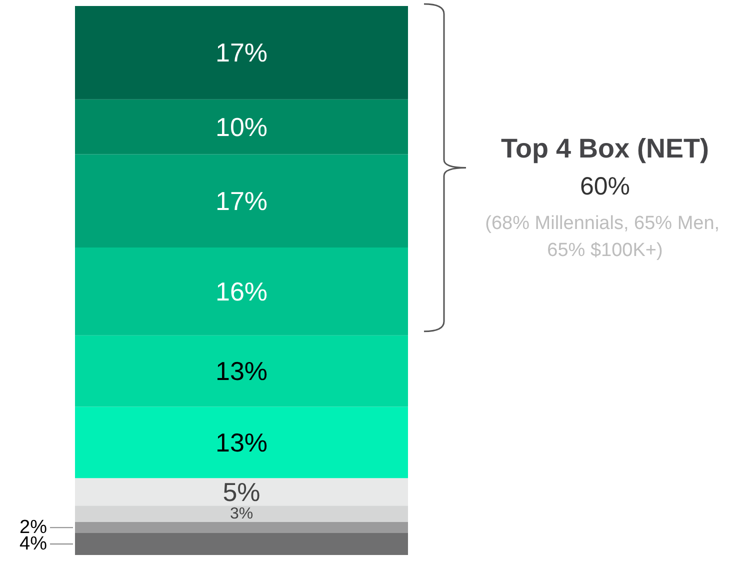  I want to click on data-label: 5%, so click(241, 491).